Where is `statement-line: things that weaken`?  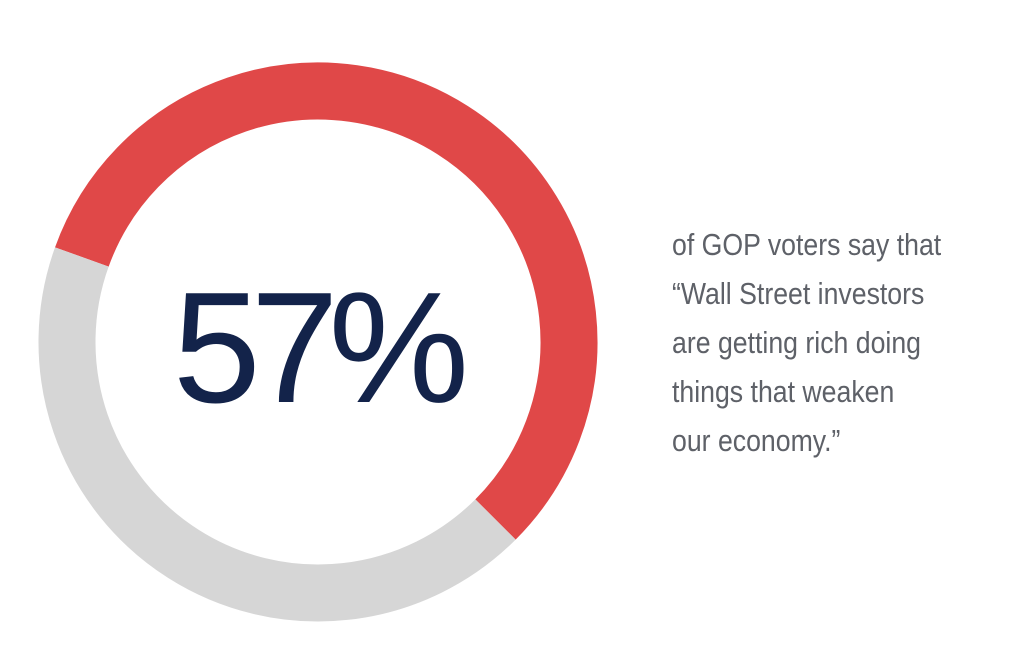
statement-line: things that weaken is located at coordinates (783, 391).